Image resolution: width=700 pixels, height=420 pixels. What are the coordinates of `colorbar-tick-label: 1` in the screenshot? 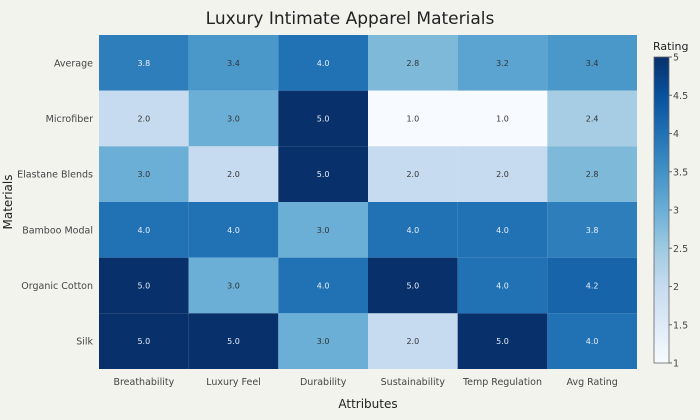 It's located at (676, 364).